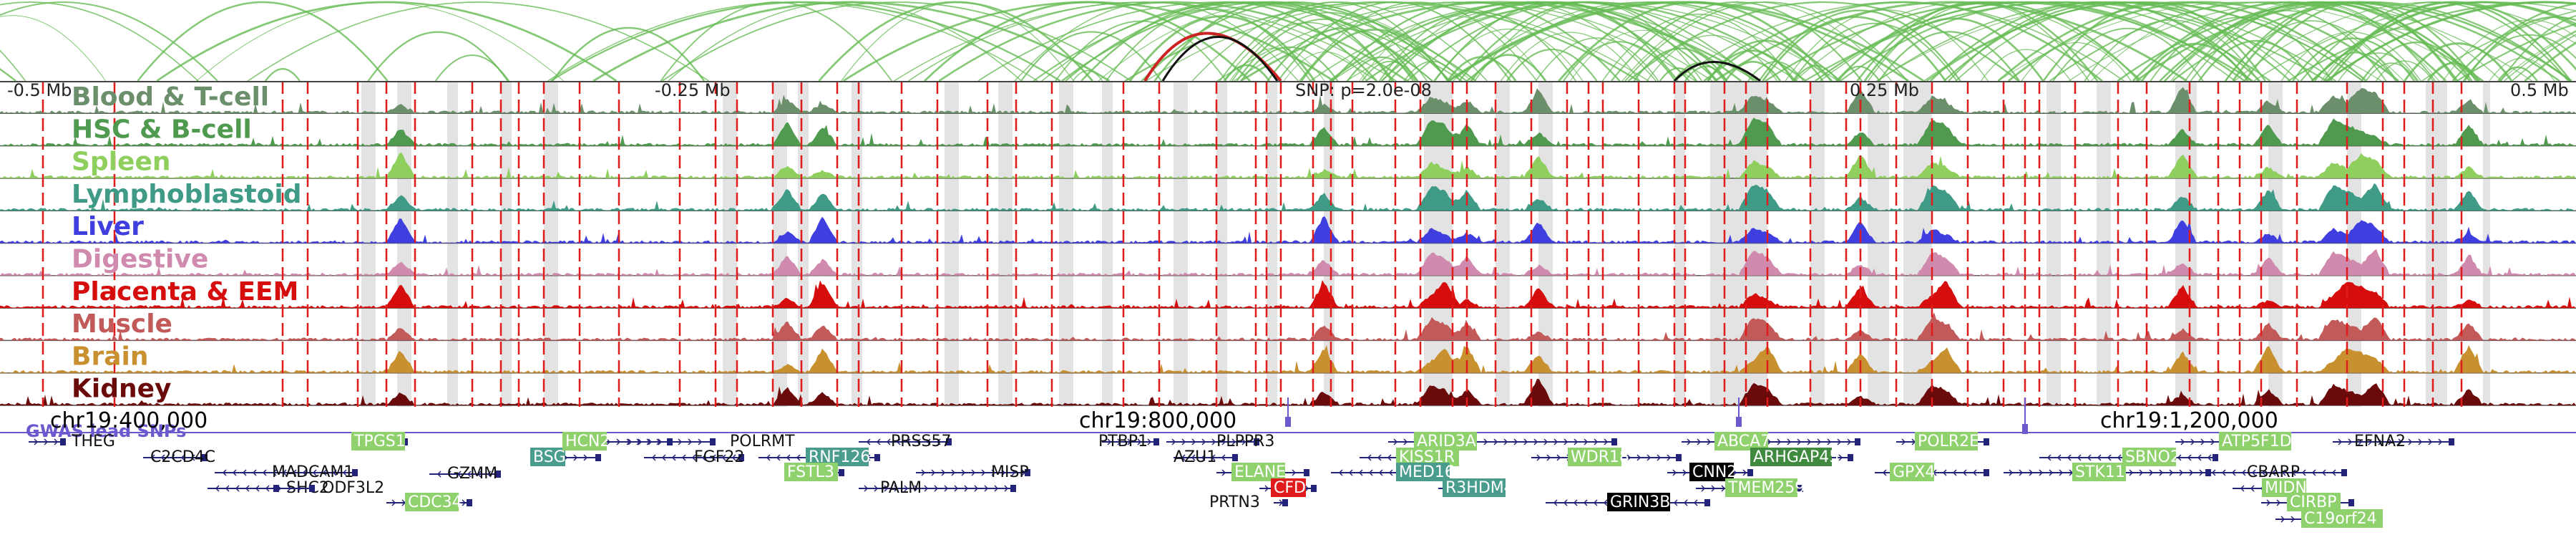 This screenshot has width=2576, height=540. What do you see at coordinates (1363, 90) in the screenshot?
I see `snp-label: SNP: p=2.0e-08` at bounding box center [1363, 90].